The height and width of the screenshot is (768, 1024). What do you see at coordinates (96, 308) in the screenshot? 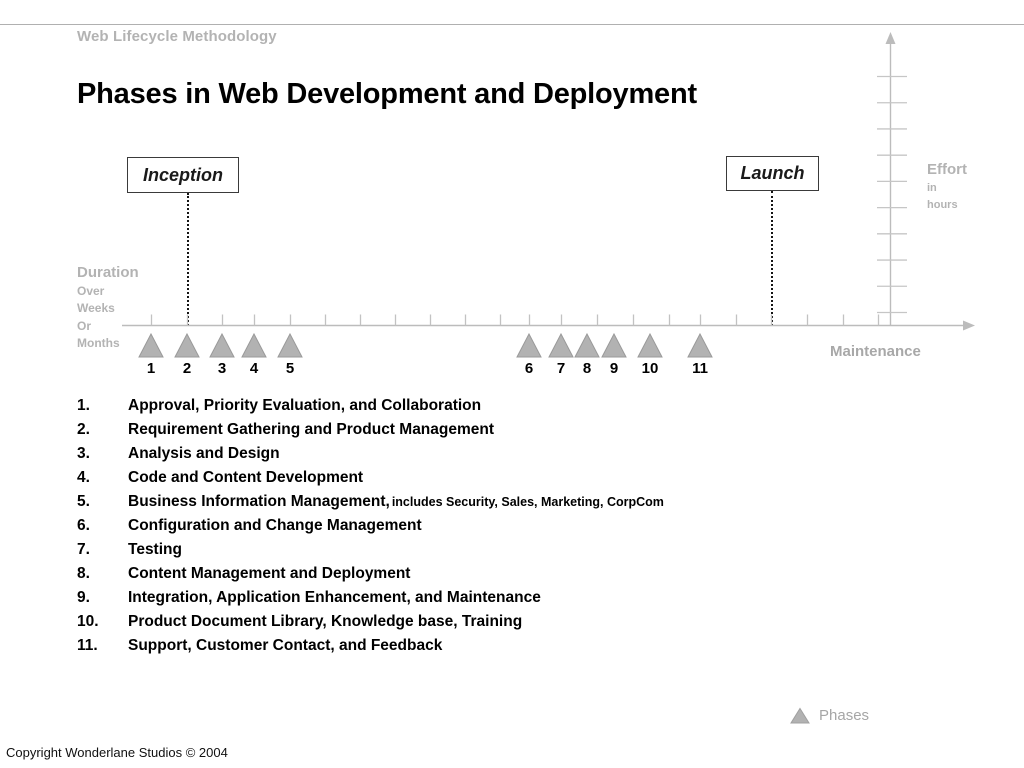
I see `duration-subline-2: Weeks` at bounding box center [96, 308].